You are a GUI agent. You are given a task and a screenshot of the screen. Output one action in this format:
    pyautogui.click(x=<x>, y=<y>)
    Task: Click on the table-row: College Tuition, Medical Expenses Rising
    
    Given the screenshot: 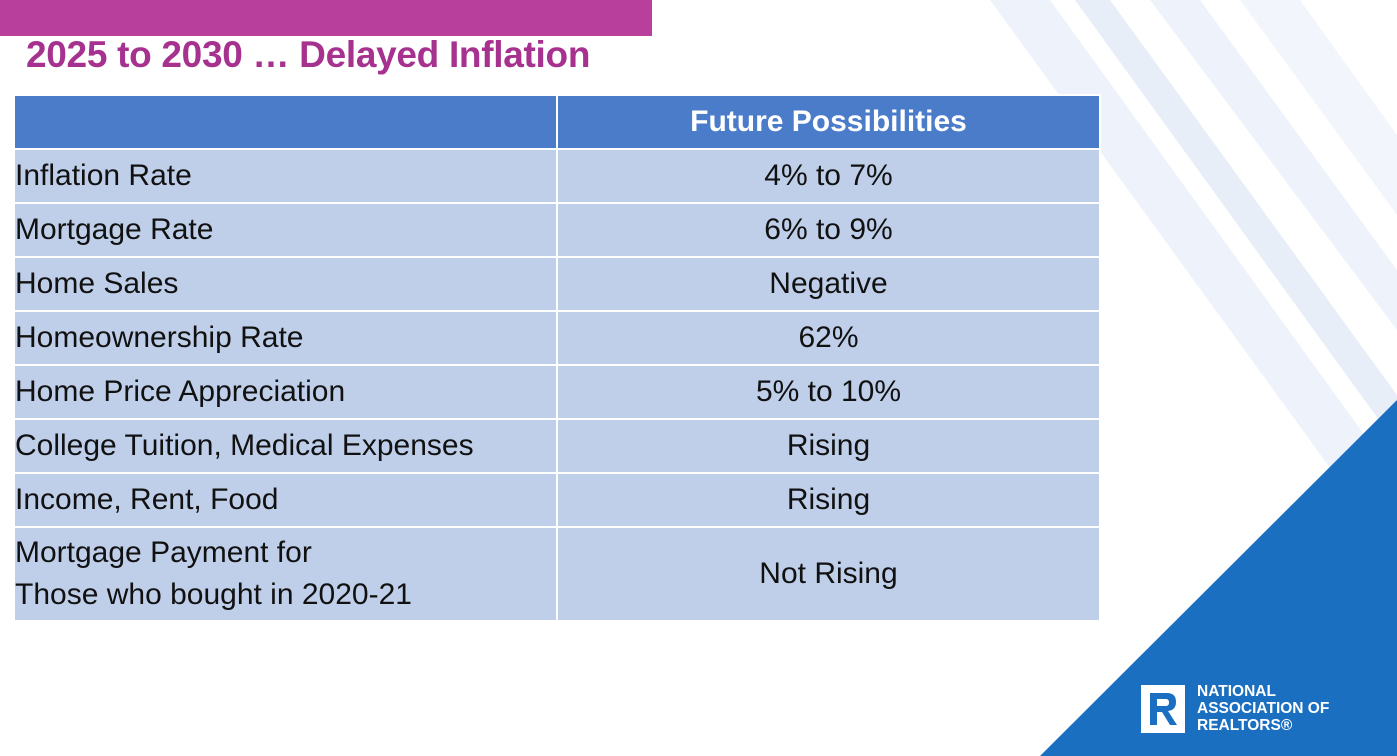 What is the action you would take?
    pyautogui.click(x=557, y=446)
    